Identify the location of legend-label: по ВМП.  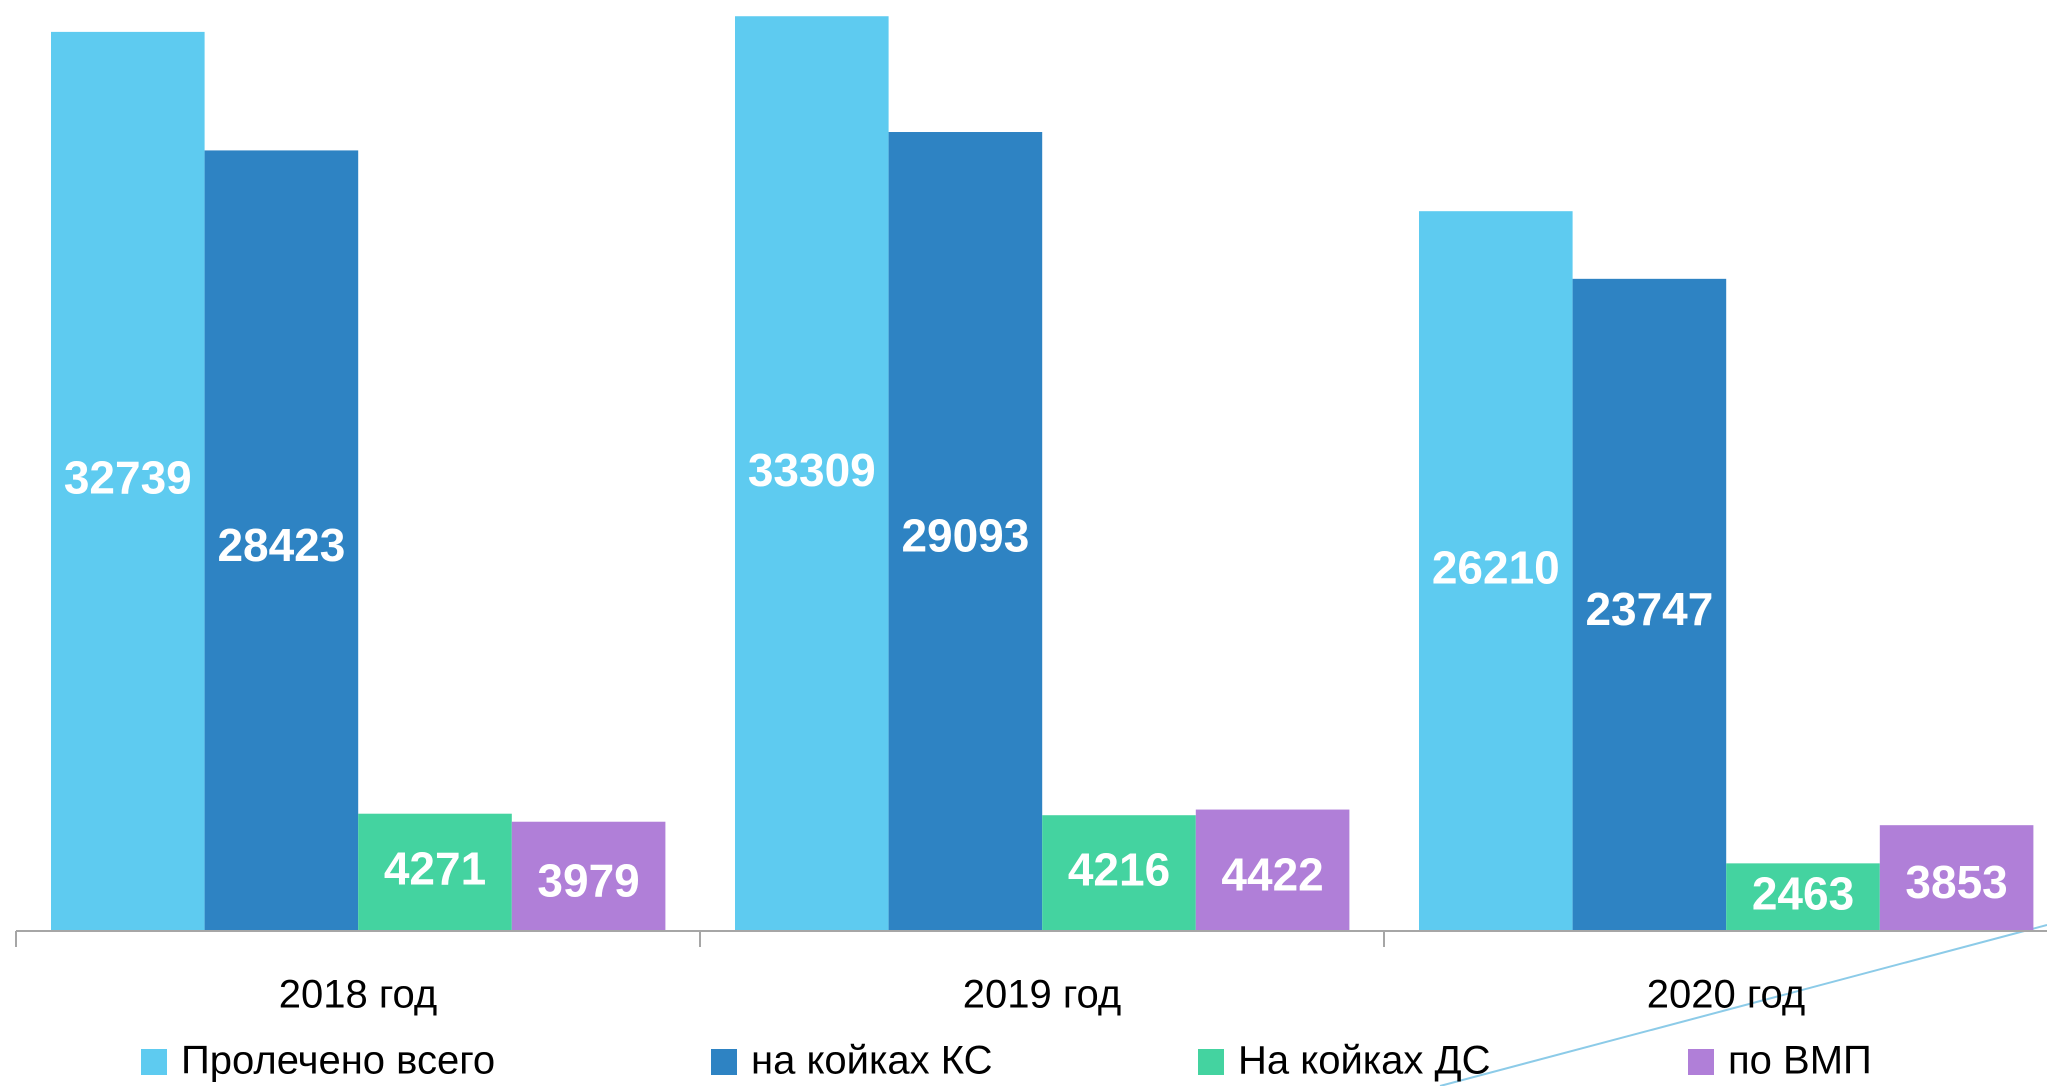
(1800, 1061).